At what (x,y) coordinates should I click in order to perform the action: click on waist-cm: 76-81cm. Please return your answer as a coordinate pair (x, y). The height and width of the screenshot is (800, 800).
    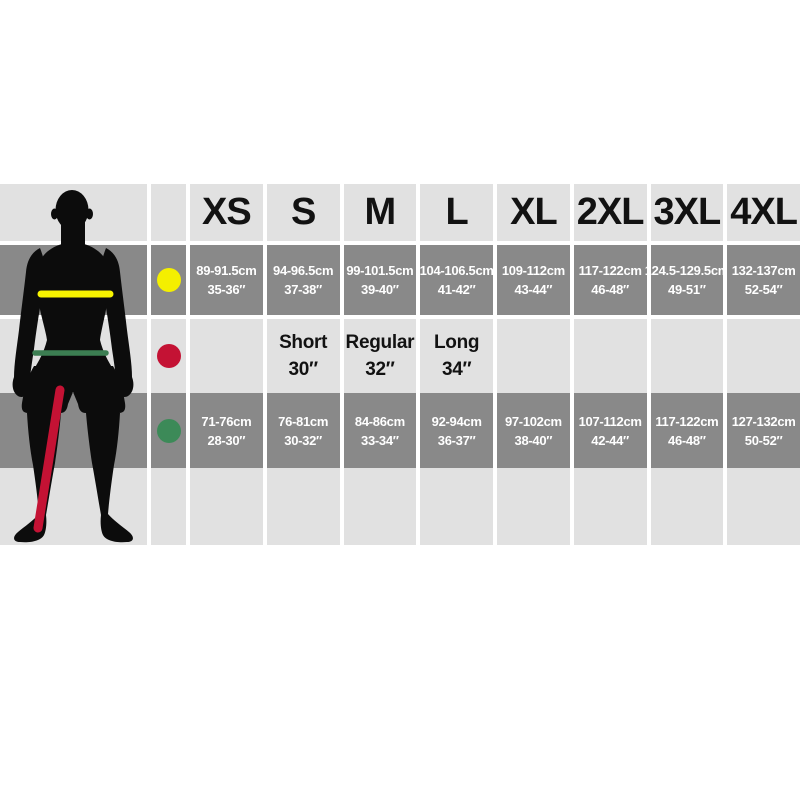
    Looking at the image, I should click on (303, 421).